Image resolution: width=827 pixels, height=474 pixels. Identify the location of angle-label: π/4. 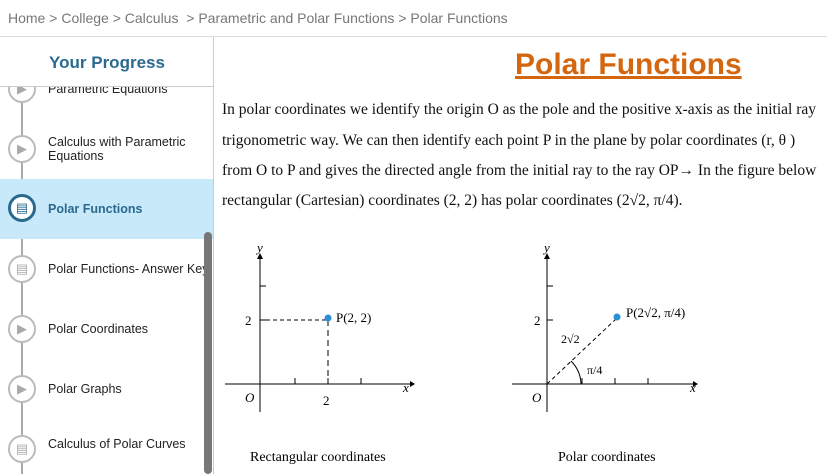
(594, 370).